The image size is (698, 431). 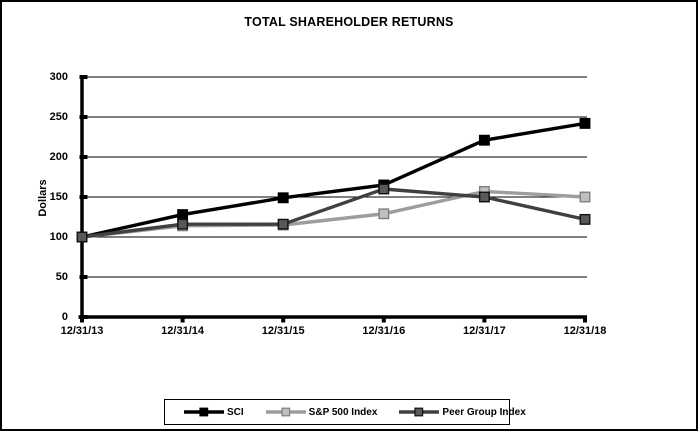 What do you see at coordinates (283, 331) in the screenshot?
I see `x-tick-label: 12/31/15` at bounding box center [283, 331].